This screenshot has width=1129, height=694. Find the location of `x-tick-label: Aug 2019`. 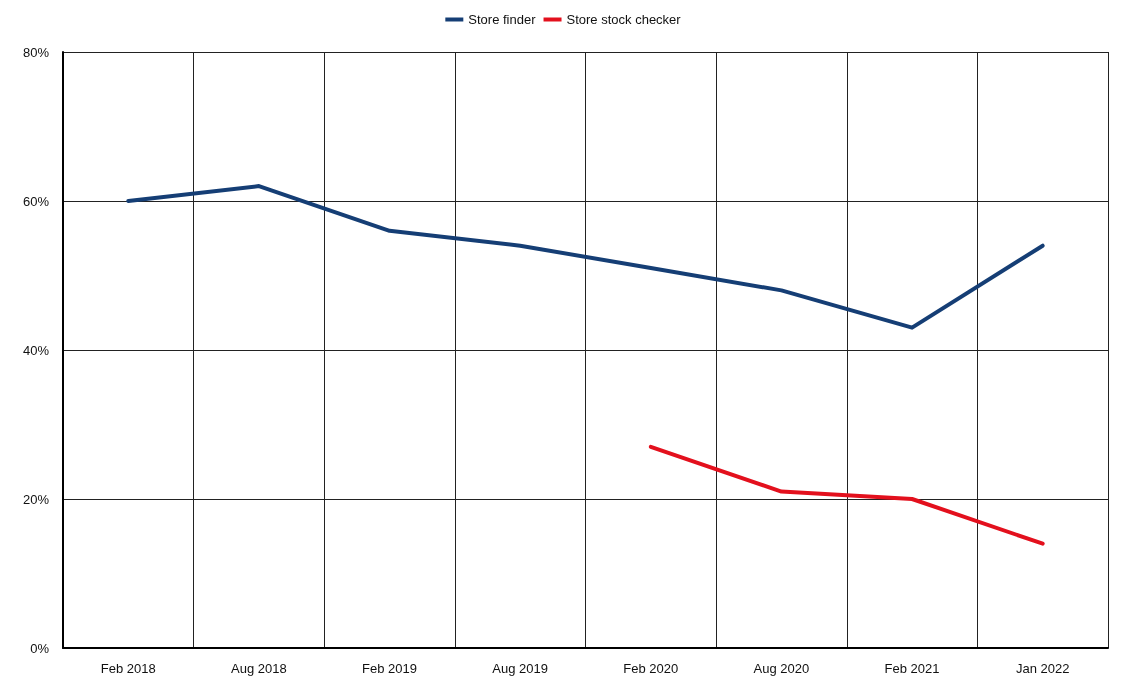

x-tick-label: Aug 2019 is located at coordinates (520, 668).